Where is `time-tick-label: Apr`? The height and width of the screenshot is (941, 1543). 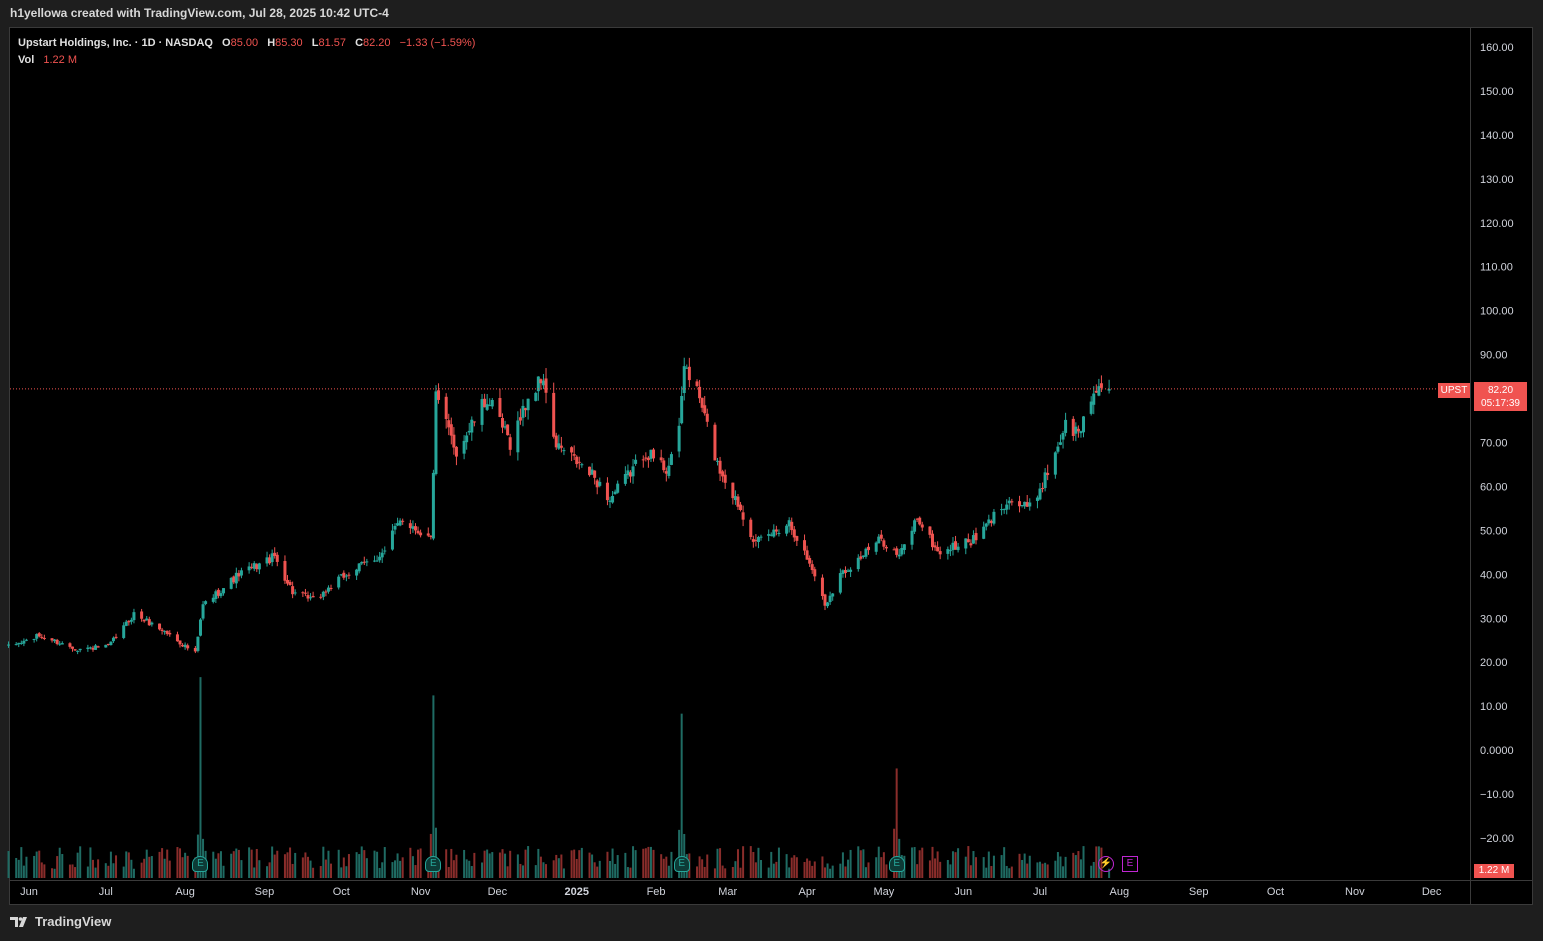 time-tick-label: Apr is located at coordinates (807, 892).